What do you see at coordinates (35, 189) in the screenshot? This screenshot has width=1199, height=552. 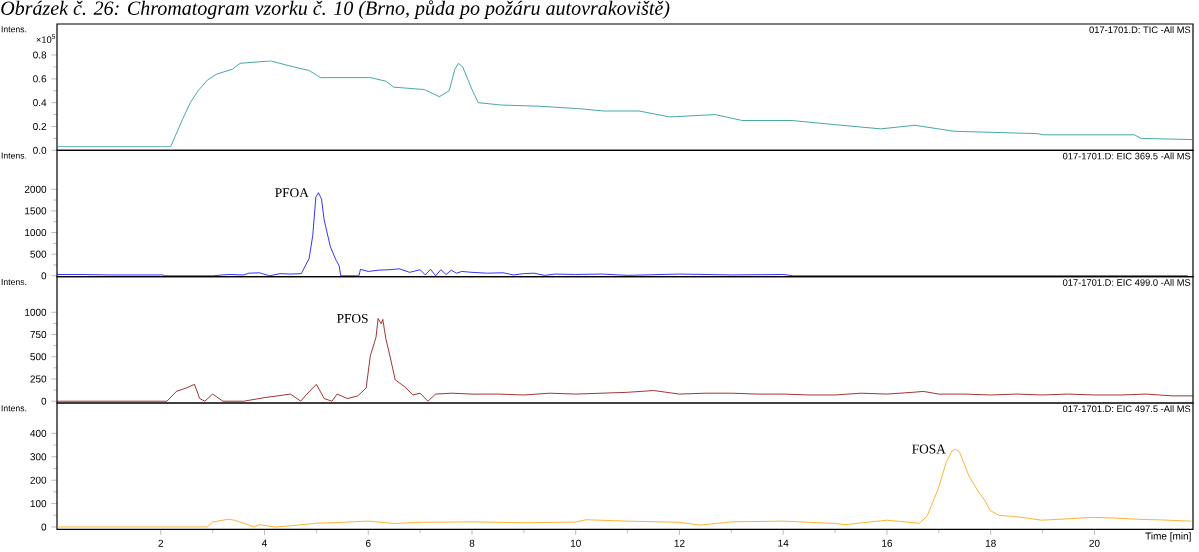 I see `y-tick-label: 2000` at bounding box center [35, 189].